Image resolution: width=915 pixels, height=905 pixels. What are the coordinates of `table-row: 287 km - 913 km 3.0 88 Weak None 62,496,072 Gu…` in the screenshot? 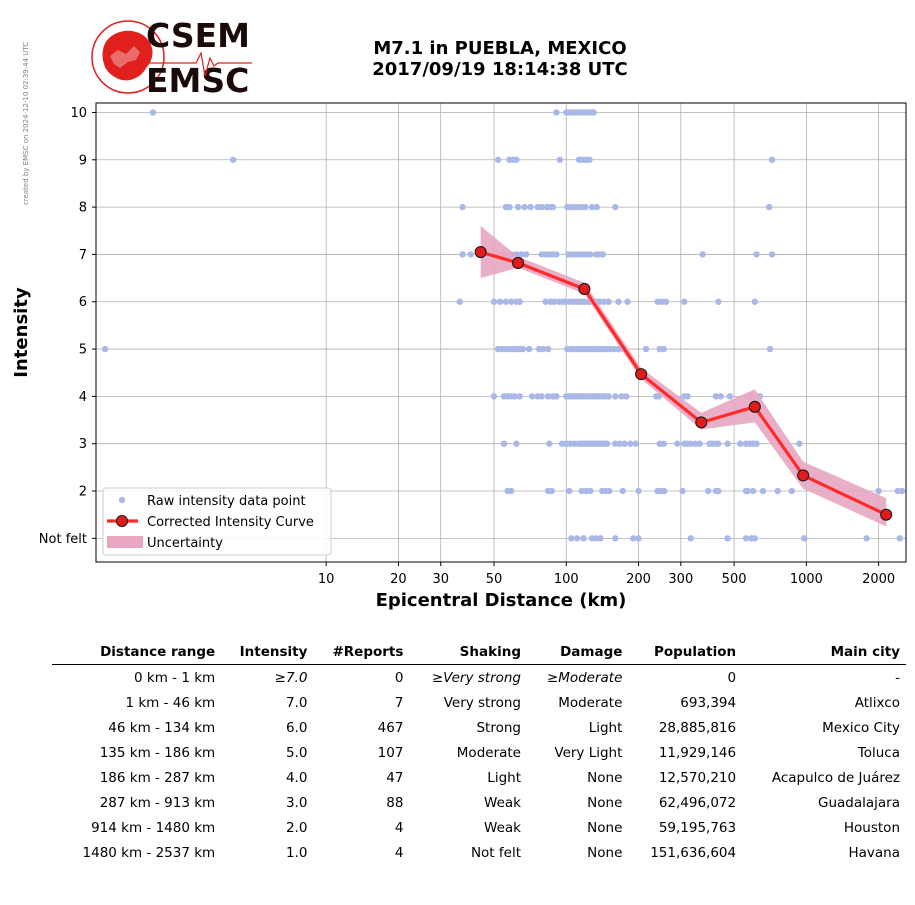 It's located at (479, 802).